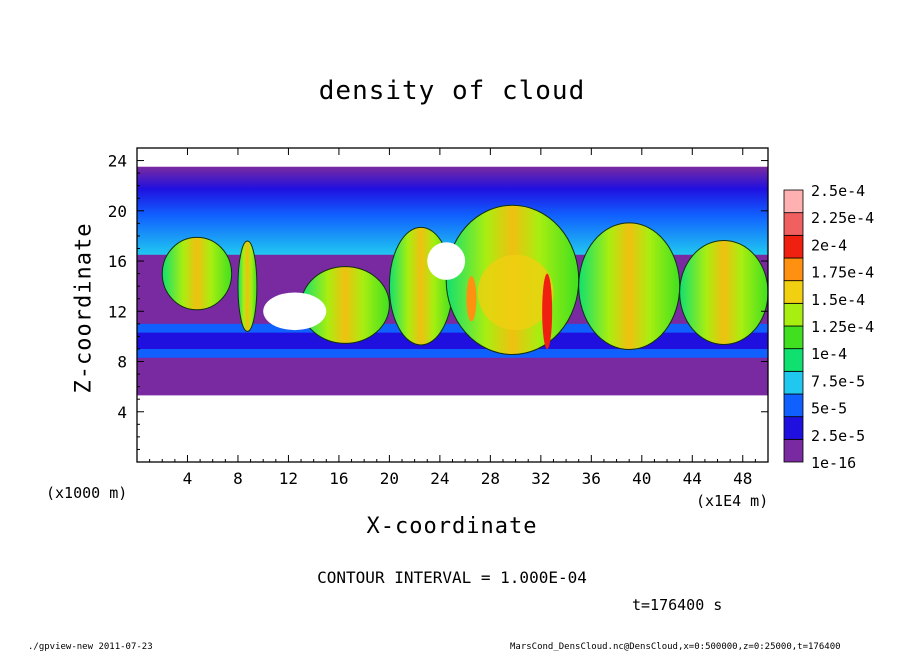 The width and height of the screenshot is (904, 654). I want to click on colorbar-label: 1e-16, so click(833, 463).